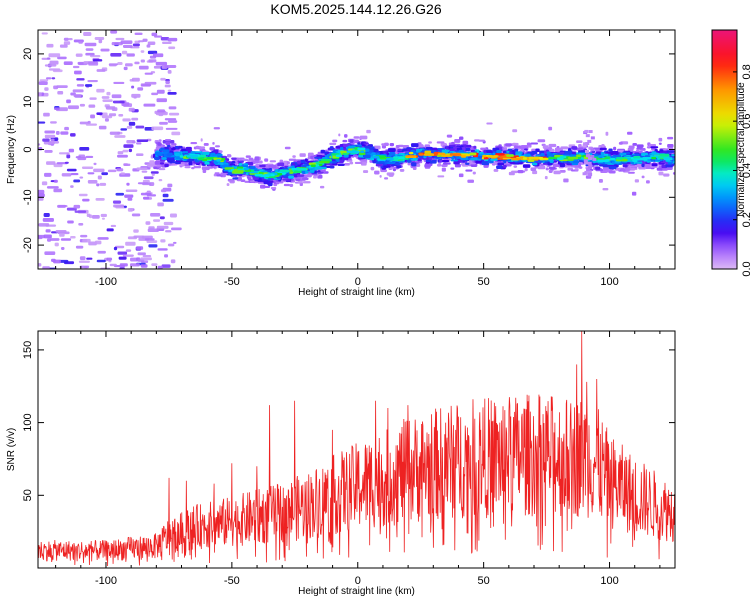 This screenshot has height=600, width=750. Describe the element at coordinates (358, 282) in the screenshot. I see `top-xtick-label: 0` at that location.